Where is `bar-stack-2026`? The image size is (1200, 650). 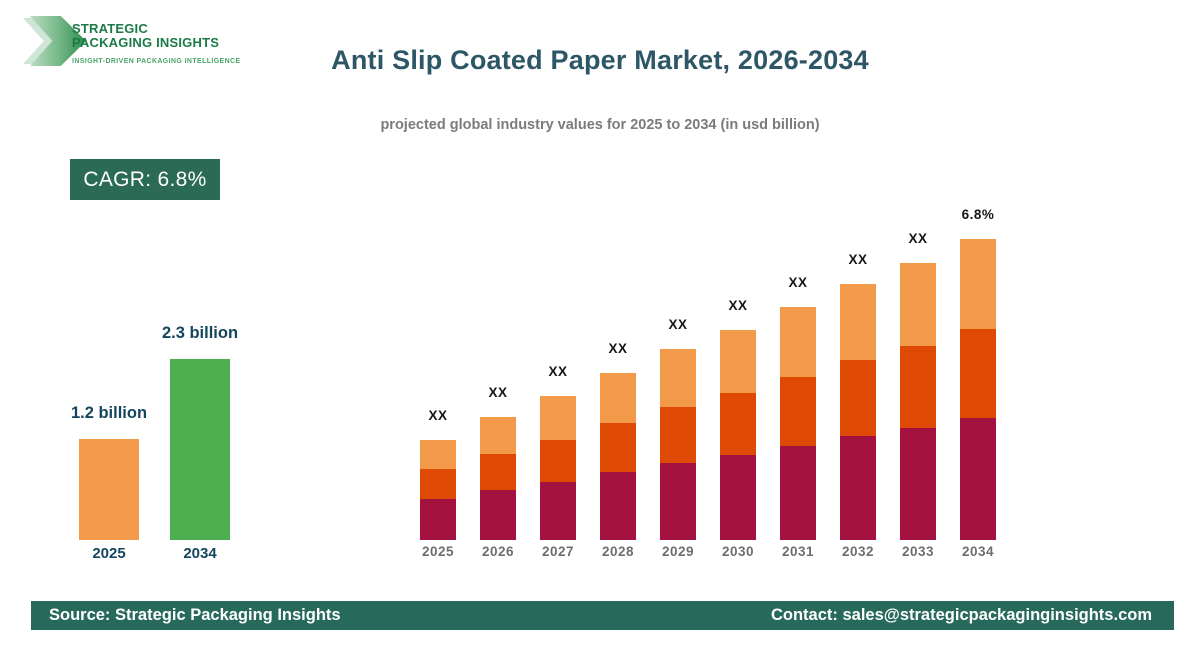 bar-stack-2026 is located at coordinates (498, 478).